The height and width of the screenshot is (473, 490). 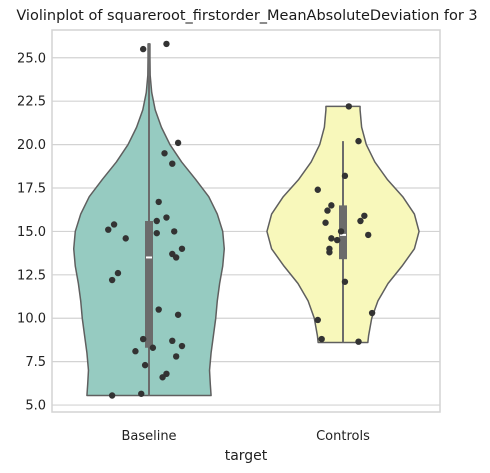 What do you see at coordinates (31, 102) in the screenshot?
I see `y-tick-label: 22.5` at bounding box center [31, 102].